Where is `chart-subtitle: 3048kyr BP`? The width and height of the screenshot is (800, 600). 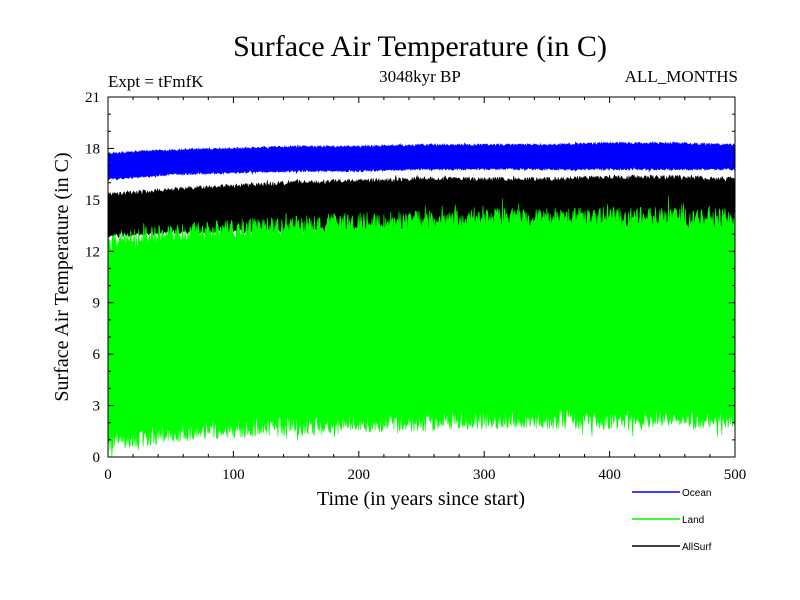 chart-subtitle: 3048kyr BP is located at coordinates (420, 76).